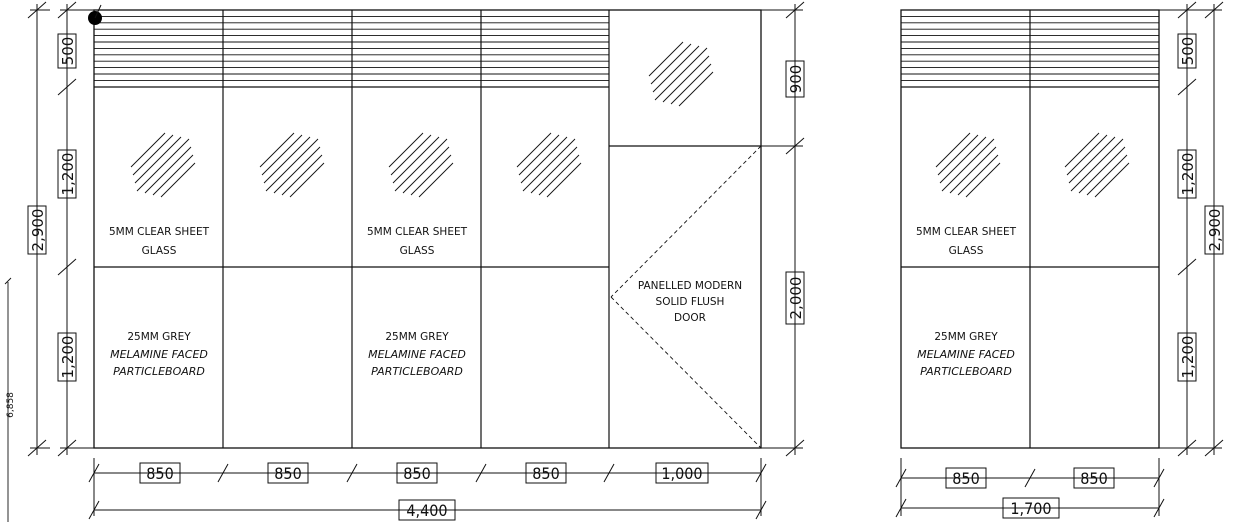  I want to click on dim-overall-length: 6,858, so click(11, 405).